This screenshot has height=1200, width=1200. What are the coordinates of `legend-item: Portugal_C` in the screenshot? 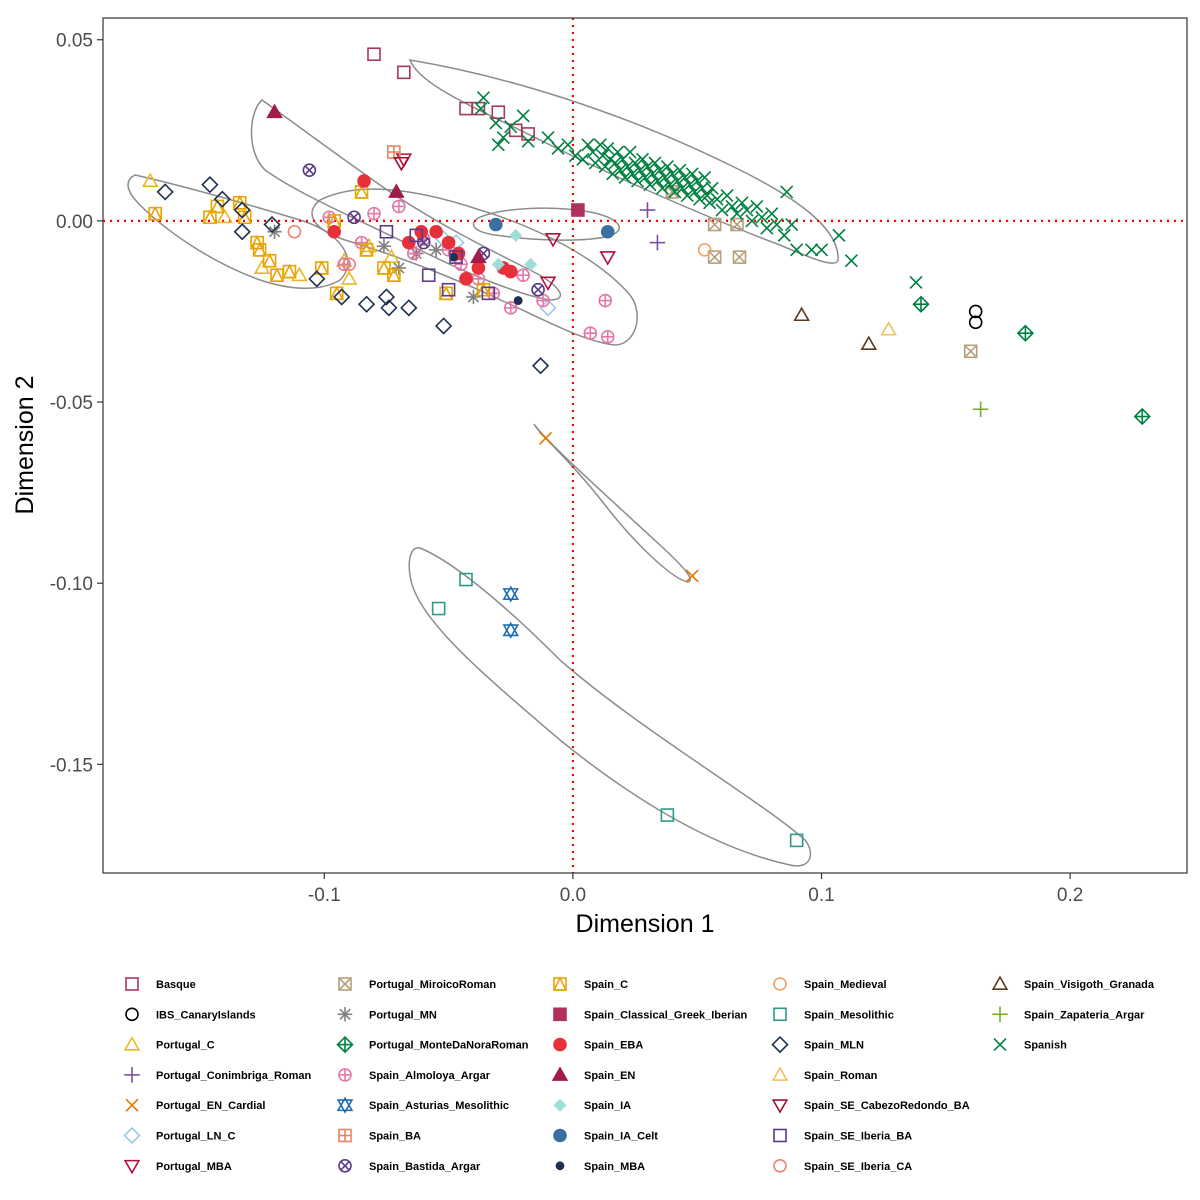 It's located at (169, 1044).